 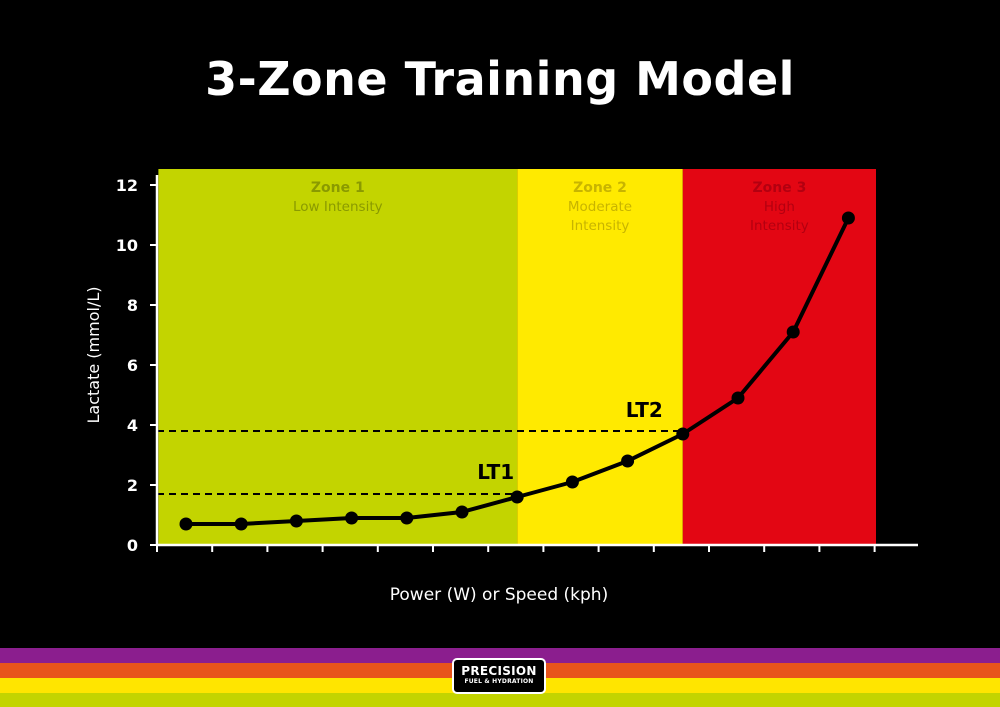 I want to click on y-tick-label: 8, so click(x=132, y=305).